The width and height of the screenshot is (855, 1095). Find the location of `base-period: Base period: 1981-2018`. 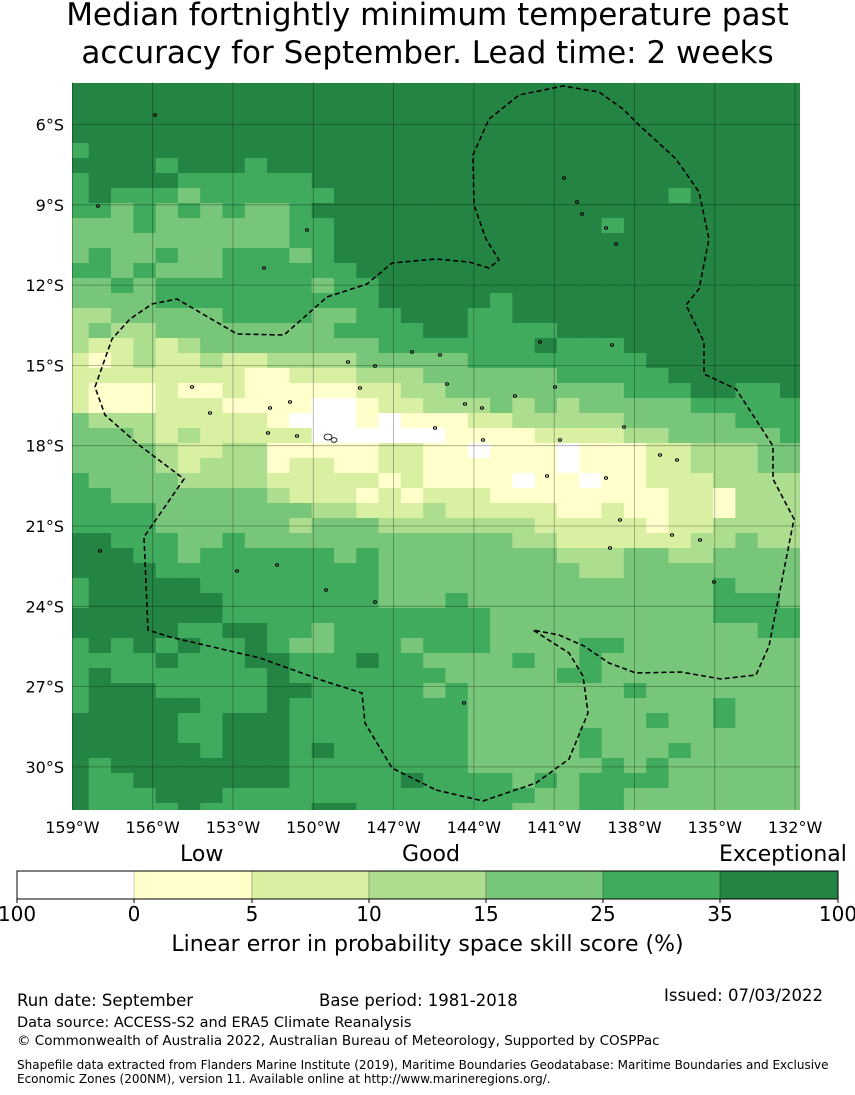

base-period: Base period: 1981-2018 is located at coordinates (418, 1000).